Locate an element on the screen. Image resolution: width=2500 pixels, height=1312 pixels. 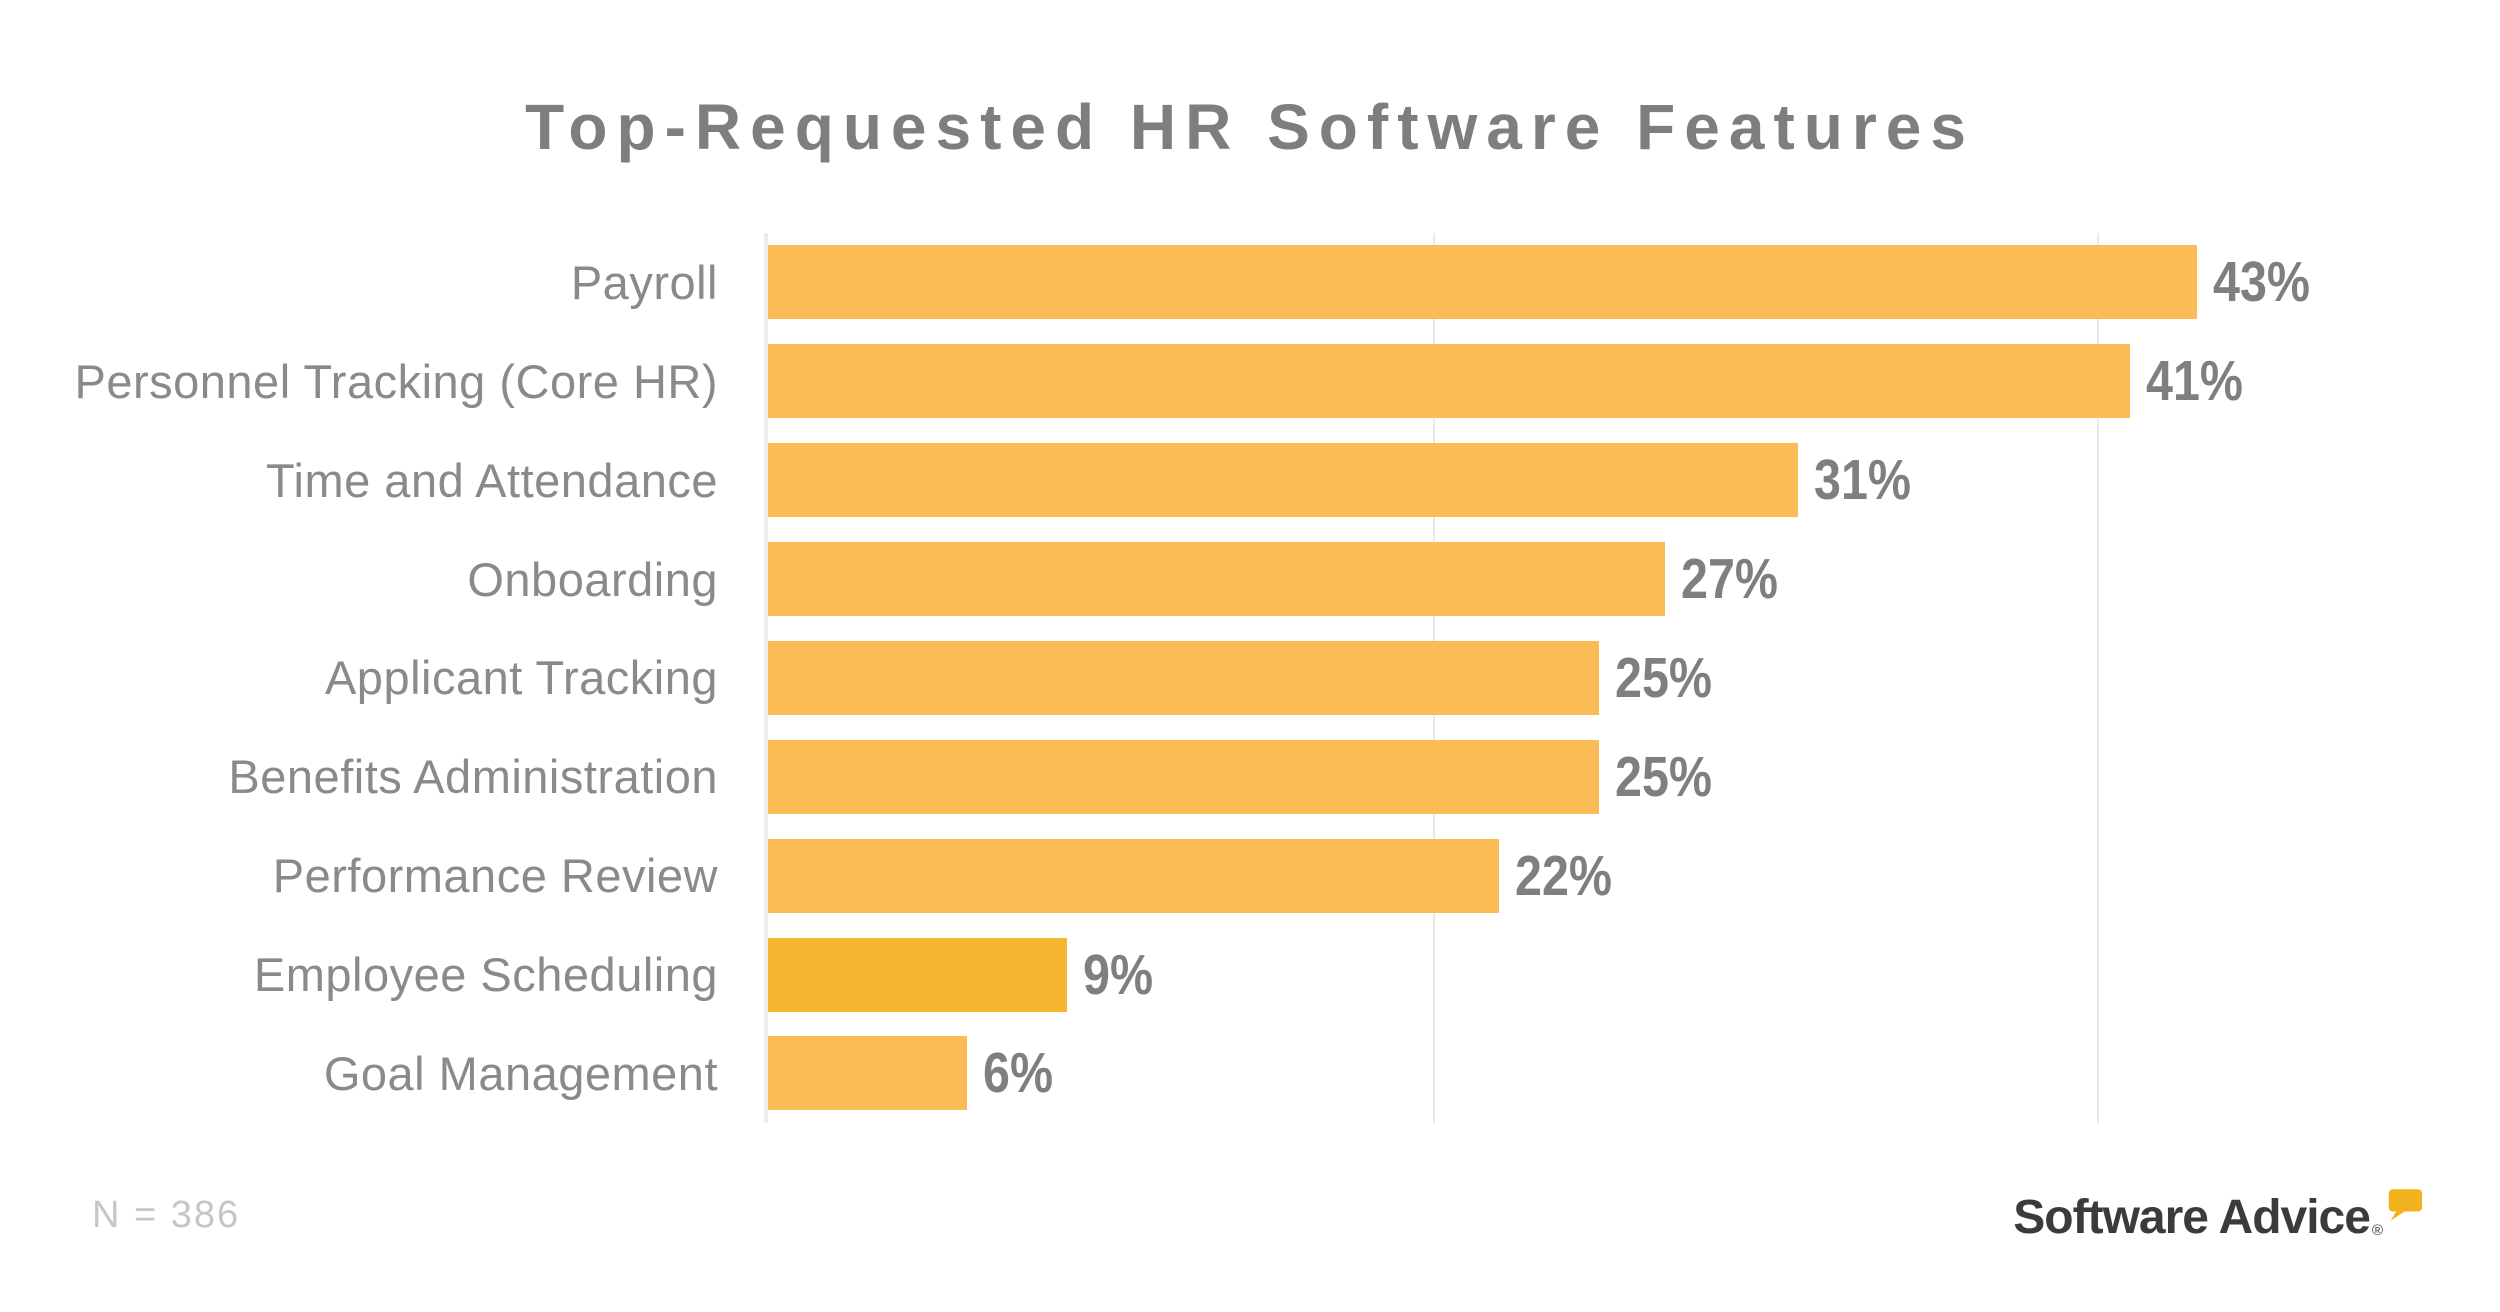
bar-row: Onboarding 27% is located at coordinates (1250, 579).